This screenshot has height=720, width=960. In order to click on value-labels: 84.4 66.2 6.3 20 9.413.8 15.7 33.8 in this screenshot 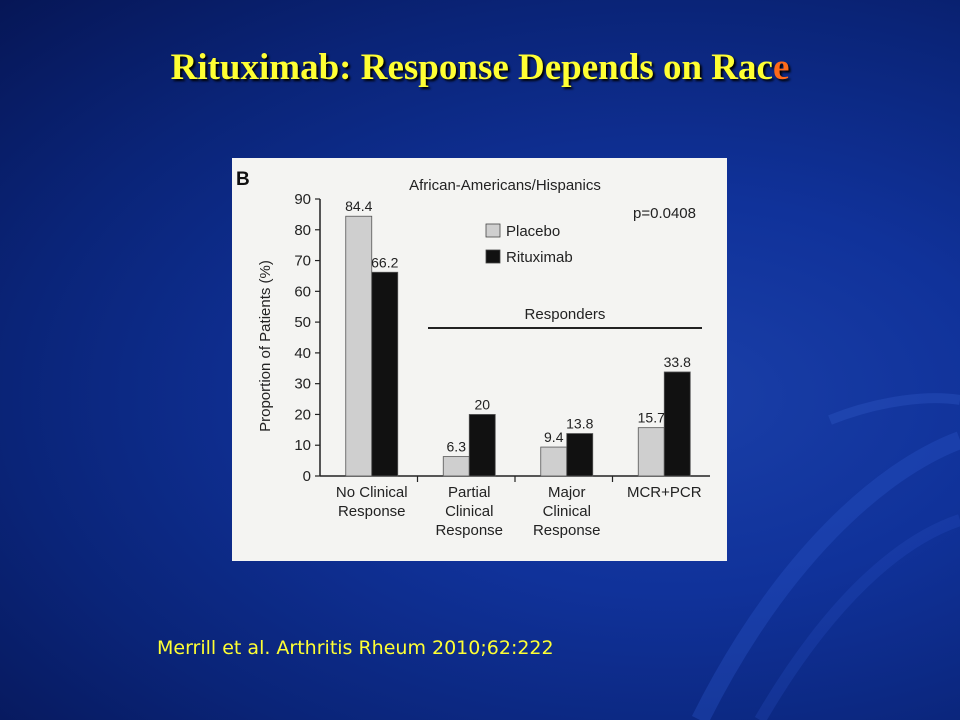, I will do `click(518, 326)`.